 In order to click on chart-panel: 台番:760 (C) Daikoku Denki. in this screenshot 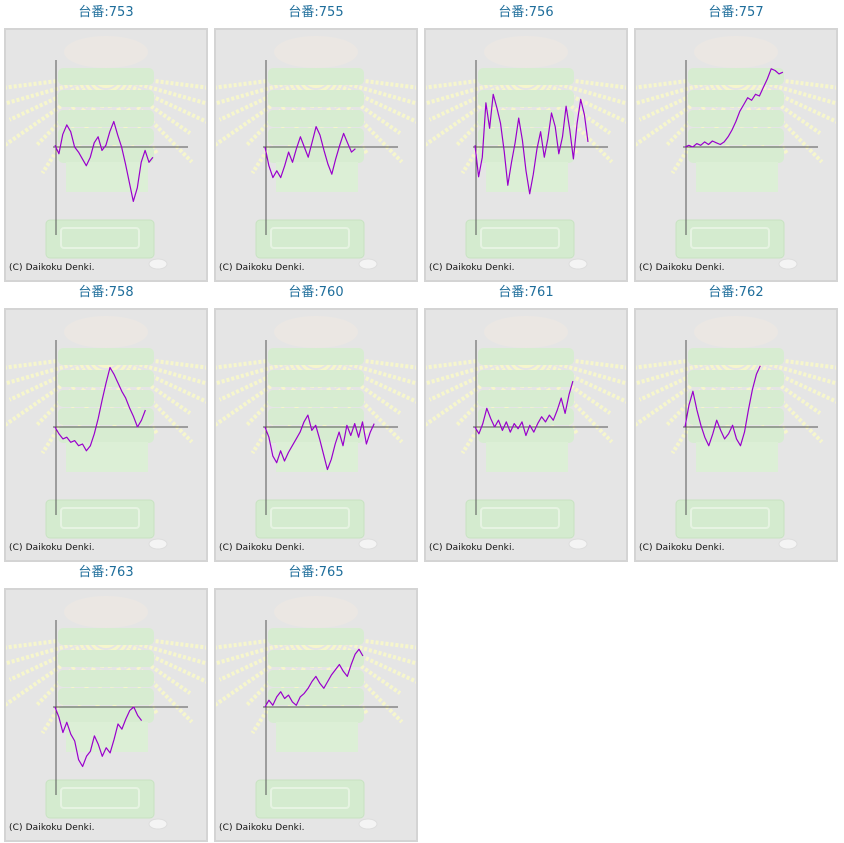, I will do `click(316, 423)`.